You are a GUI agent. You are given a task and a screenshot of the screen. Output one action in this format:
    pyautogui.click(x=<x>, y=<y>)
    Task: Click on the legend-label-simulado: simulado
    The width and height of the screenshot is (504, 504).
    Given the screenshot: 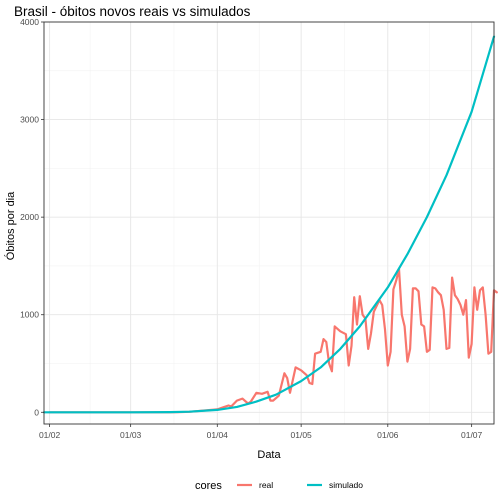 What is the action you would take?
    pyautogui.click(x=346, y=485)
    